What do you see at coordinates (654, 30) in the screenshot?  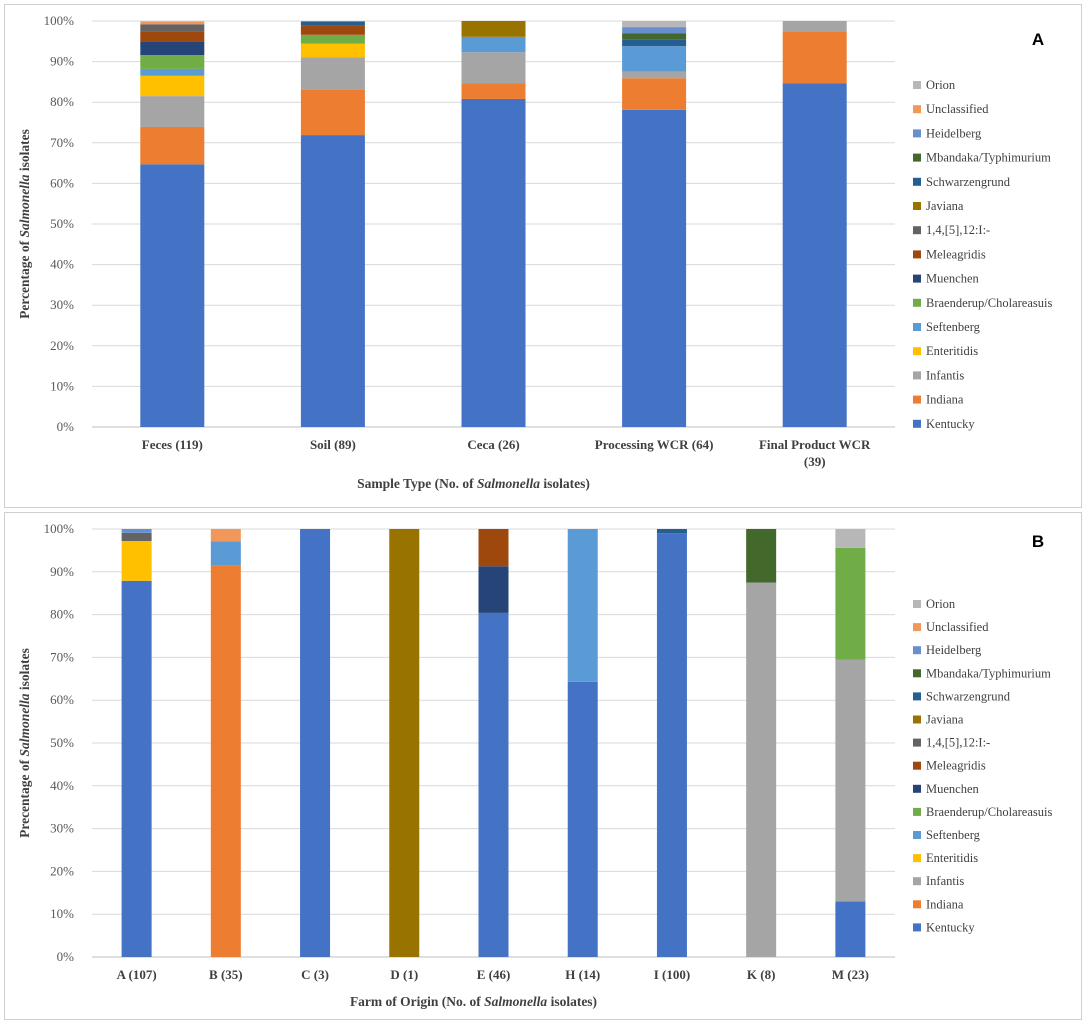 I see `bar-segment-heidelberg` at bounding box center [654, 30].